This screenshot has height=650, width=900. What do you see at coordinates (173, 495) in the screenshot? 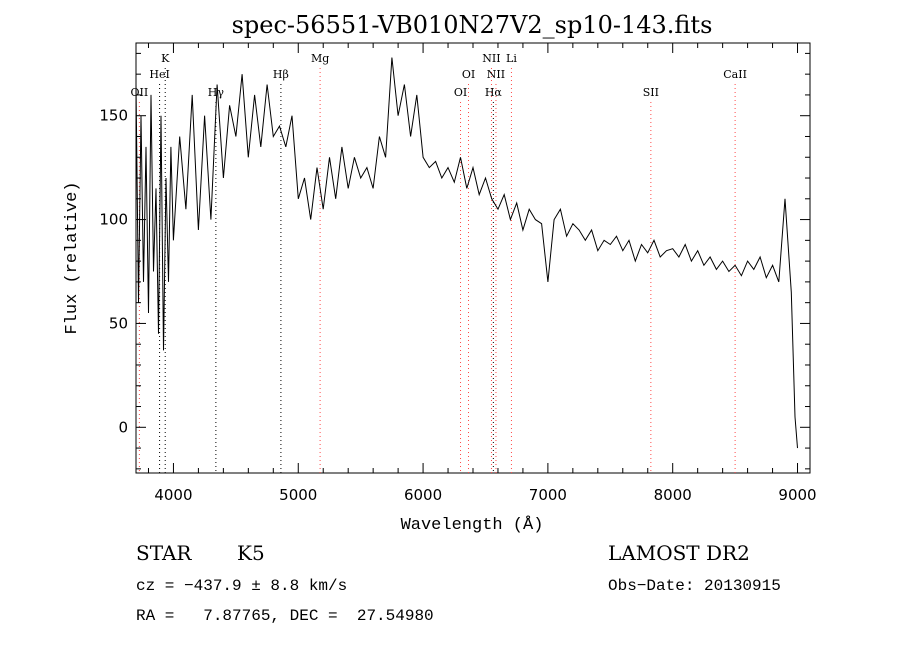
I see `x-tick-label: 4000` at bounding box center [173, 495].